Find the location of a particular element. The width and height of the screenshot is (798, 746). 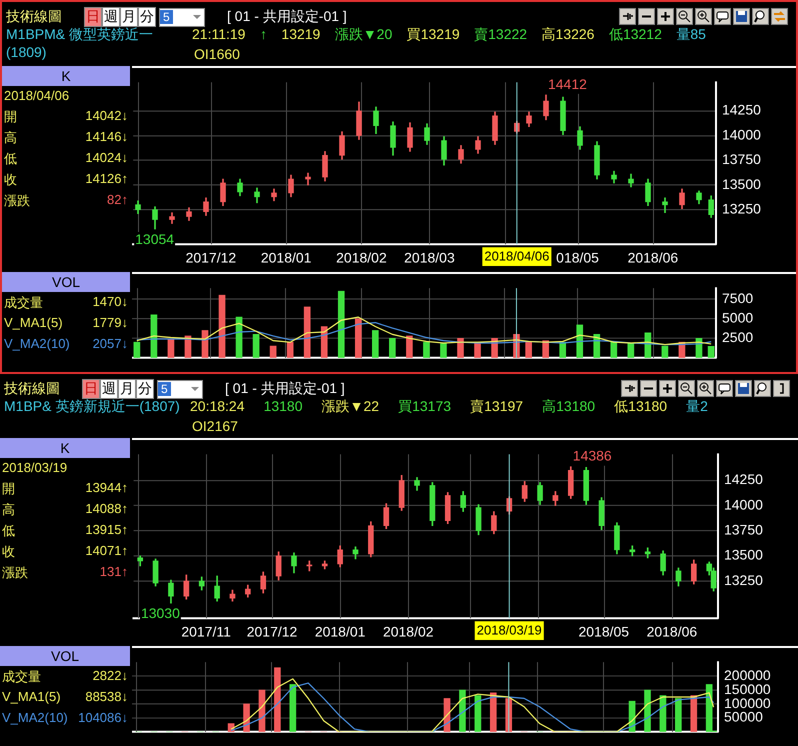

text: 13180 is located at coordinates (283, 407).